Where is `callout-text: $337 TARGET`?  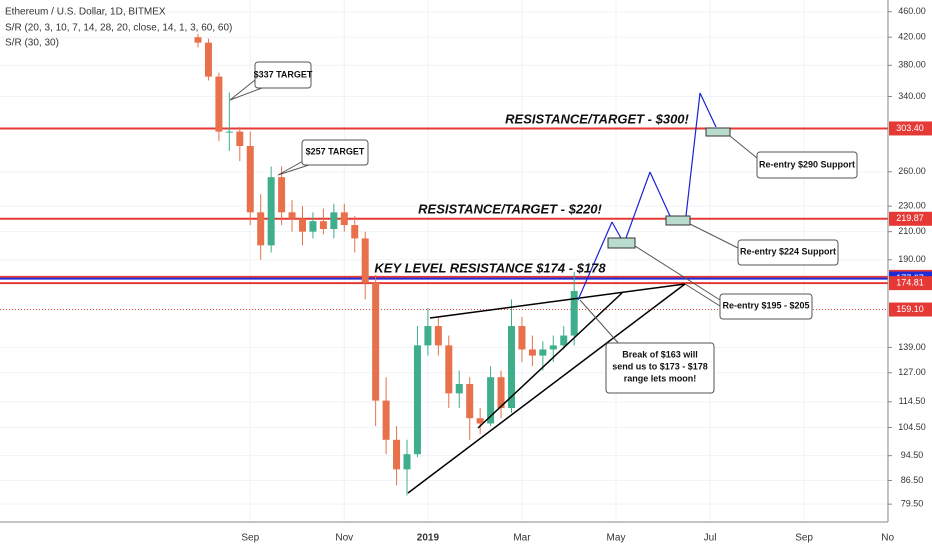 callout-text: $337 TARGET is located at coordinates (283, 74).